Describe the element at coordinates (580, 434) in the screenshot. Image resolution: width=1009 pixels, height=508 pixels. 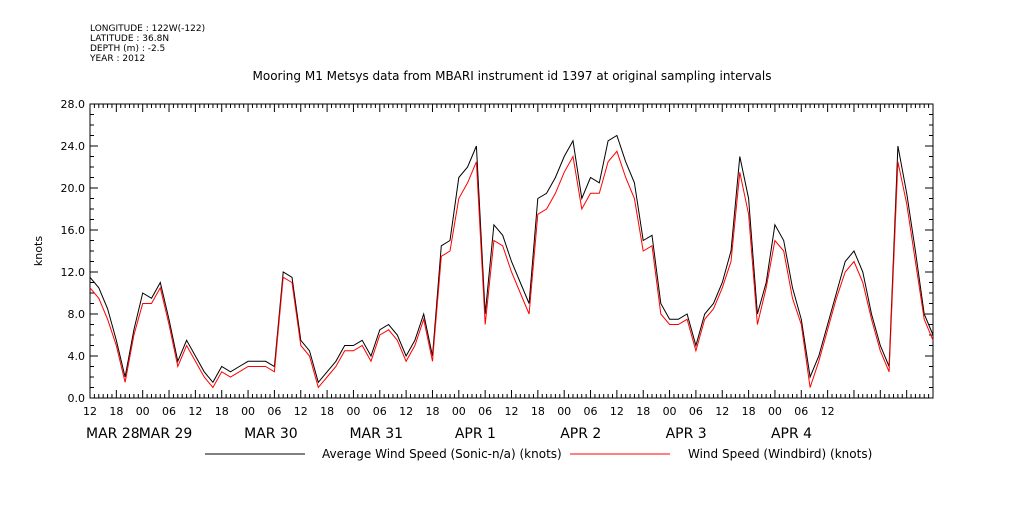
I see `x-date-label: APR 2` at that location.